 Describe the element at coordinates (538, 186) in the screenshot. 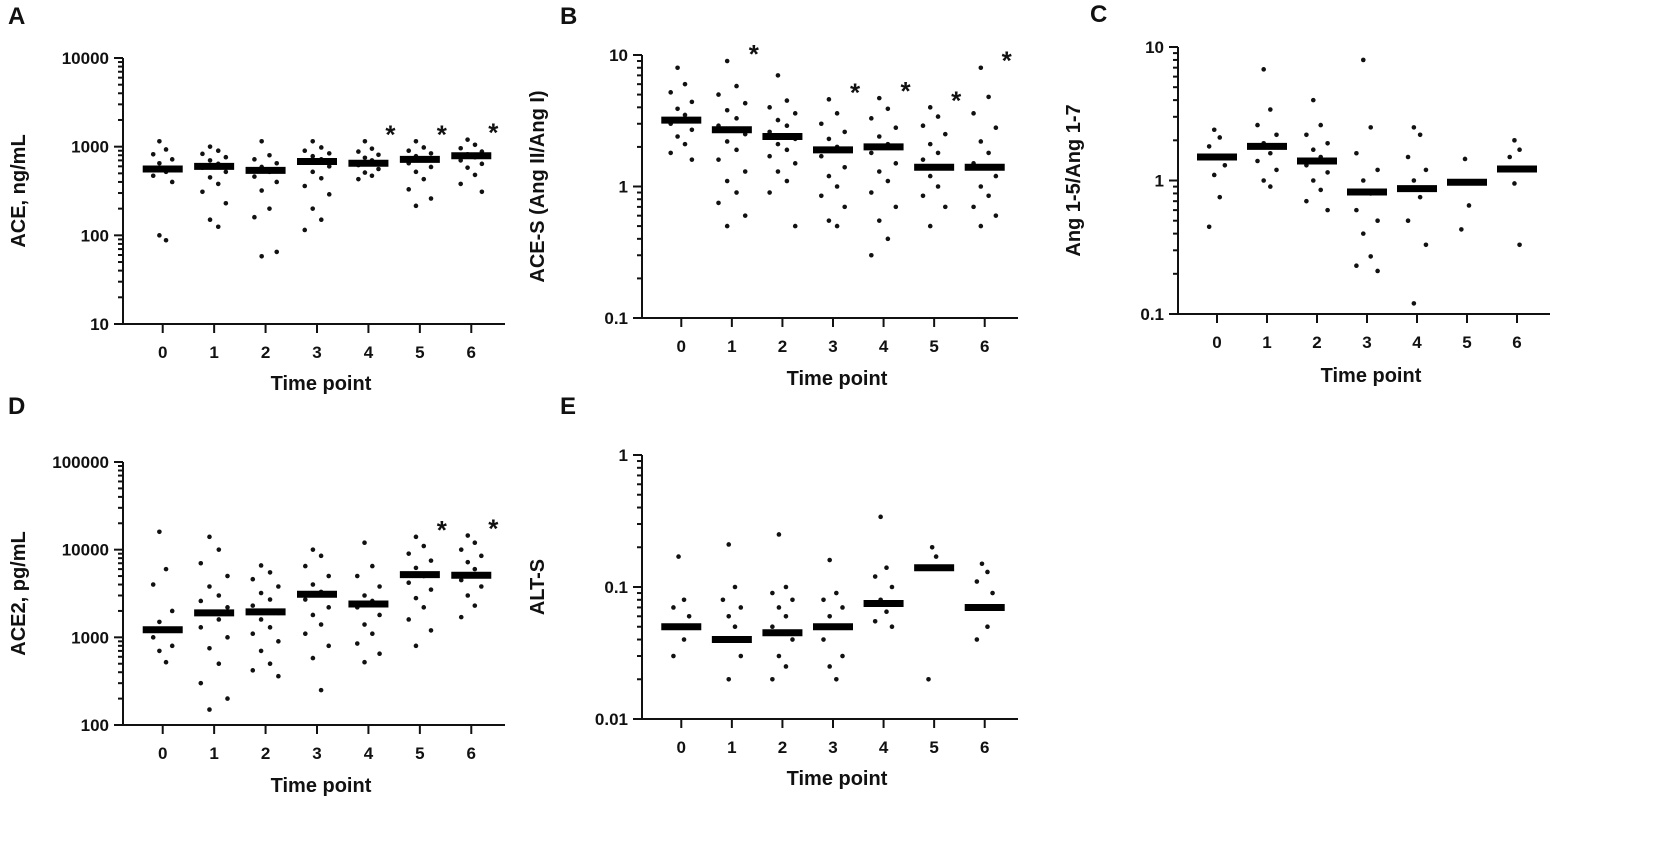

I see `y-axis-title: ACE-S (Ang II/Ang I)` at that location.